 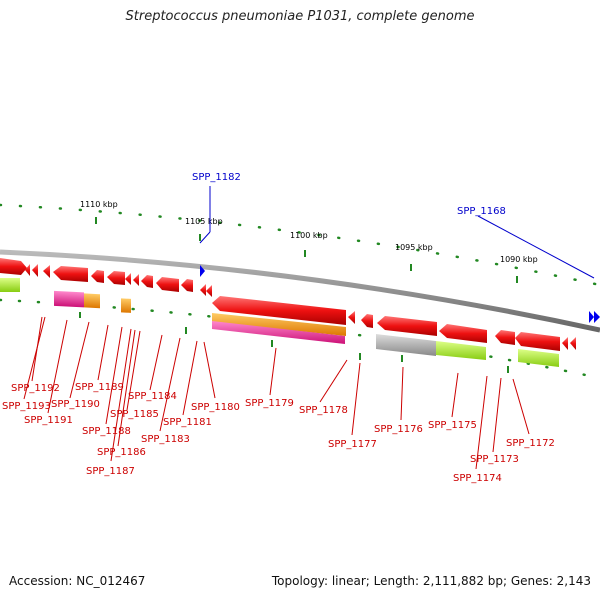 I want to click on lower-ruler-ticks, so click(x=294, y=342).